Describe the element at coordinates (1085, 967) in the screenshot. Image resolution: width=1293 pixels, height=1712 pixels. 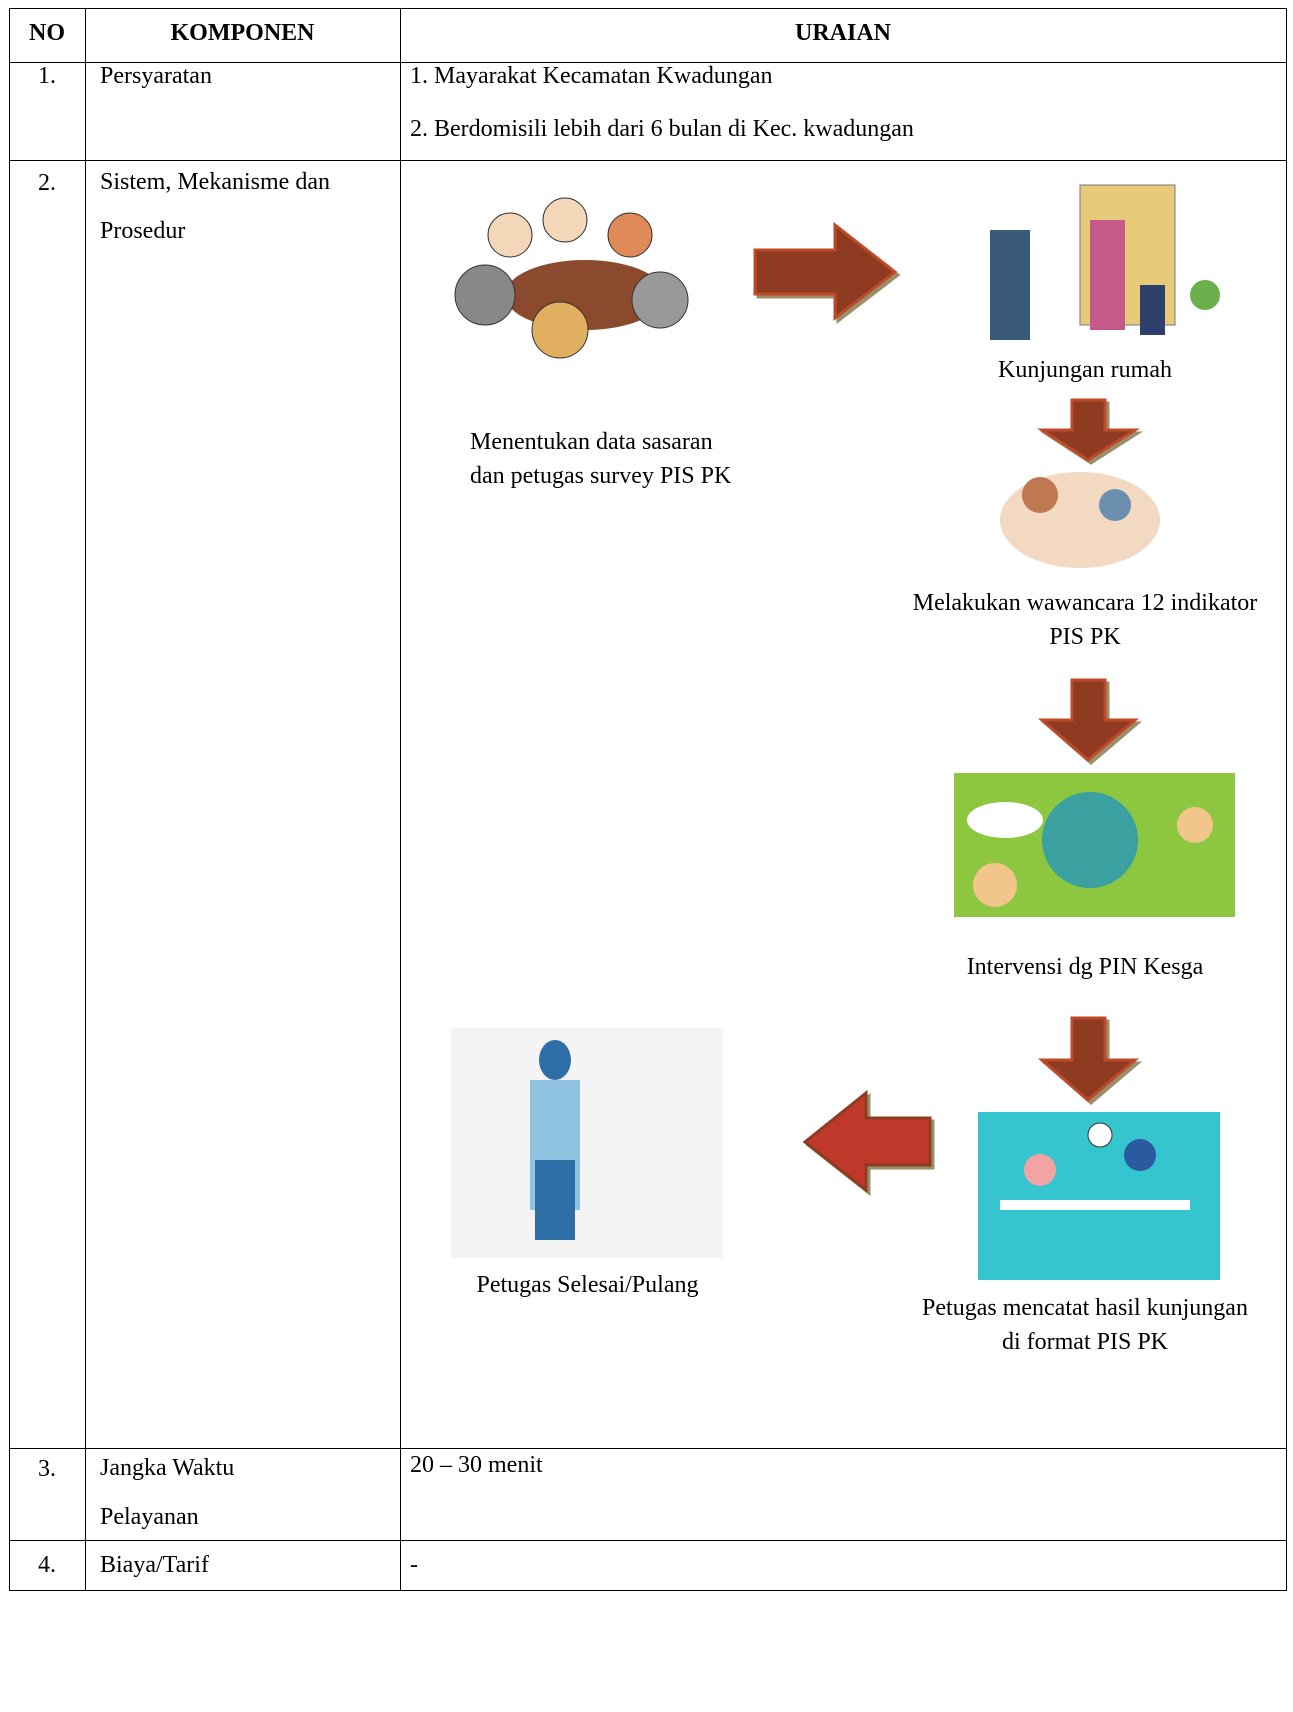
I see `flow-step: Intervensi dg PIN Kesga` at that location.